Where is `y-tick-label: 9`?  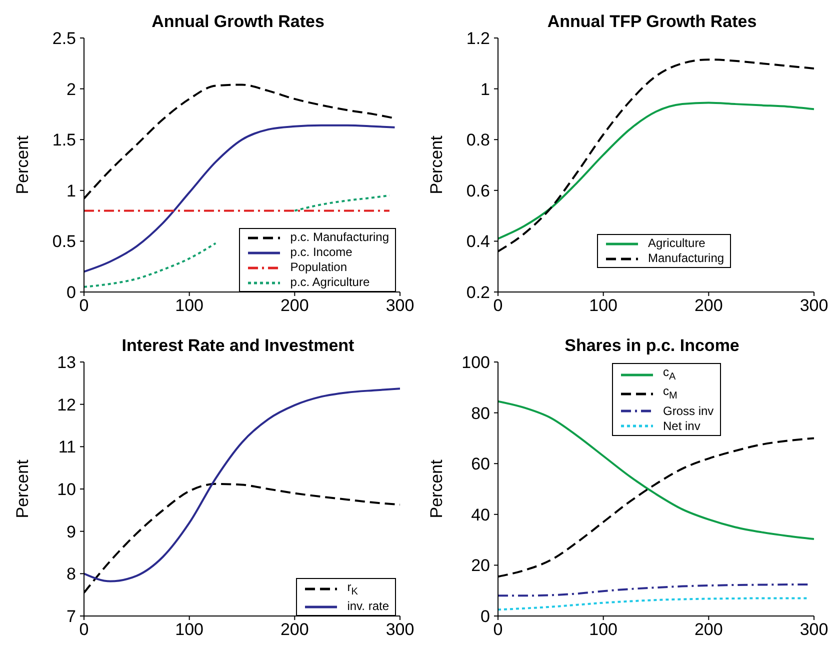 y-tick-label: 9 is located at coordinates (71, 532).